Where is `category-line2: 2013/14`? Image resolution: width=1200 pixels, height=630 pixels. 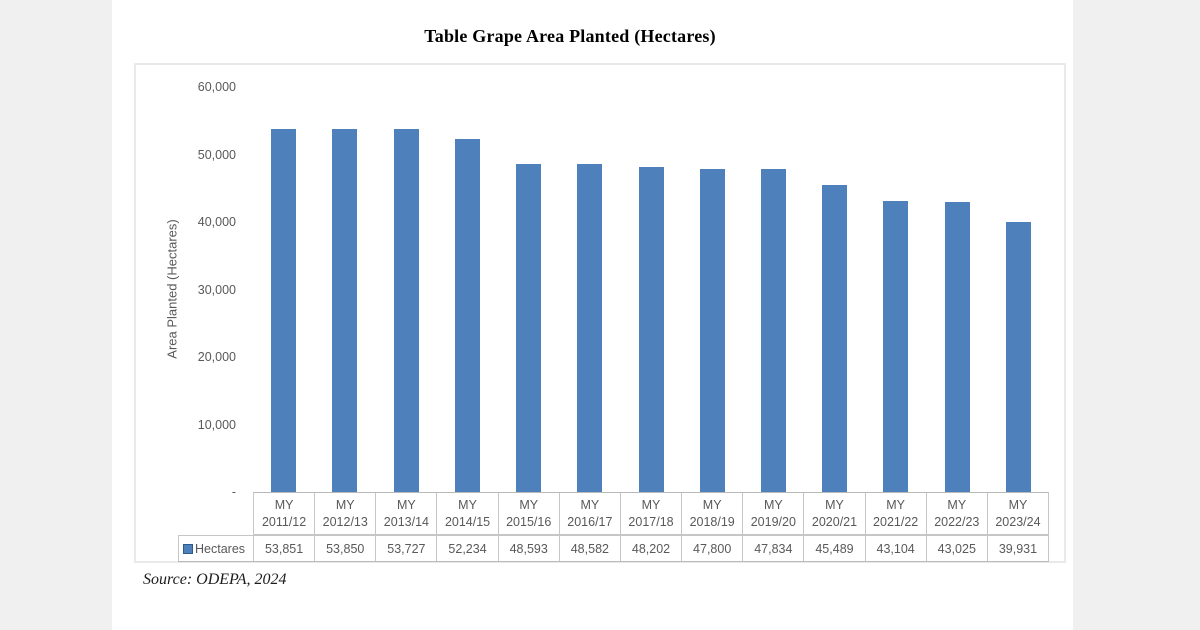 category-line2: 2013/14 is located at coordinates (406, 521).